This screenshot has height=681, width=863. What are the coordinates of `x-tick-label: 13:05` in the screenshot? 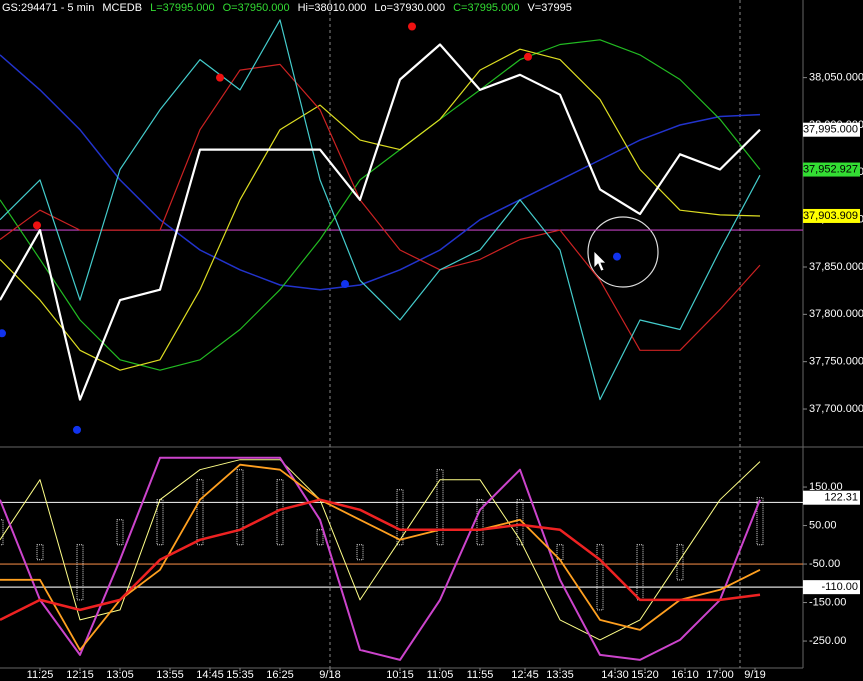 It's located at (120, 675).